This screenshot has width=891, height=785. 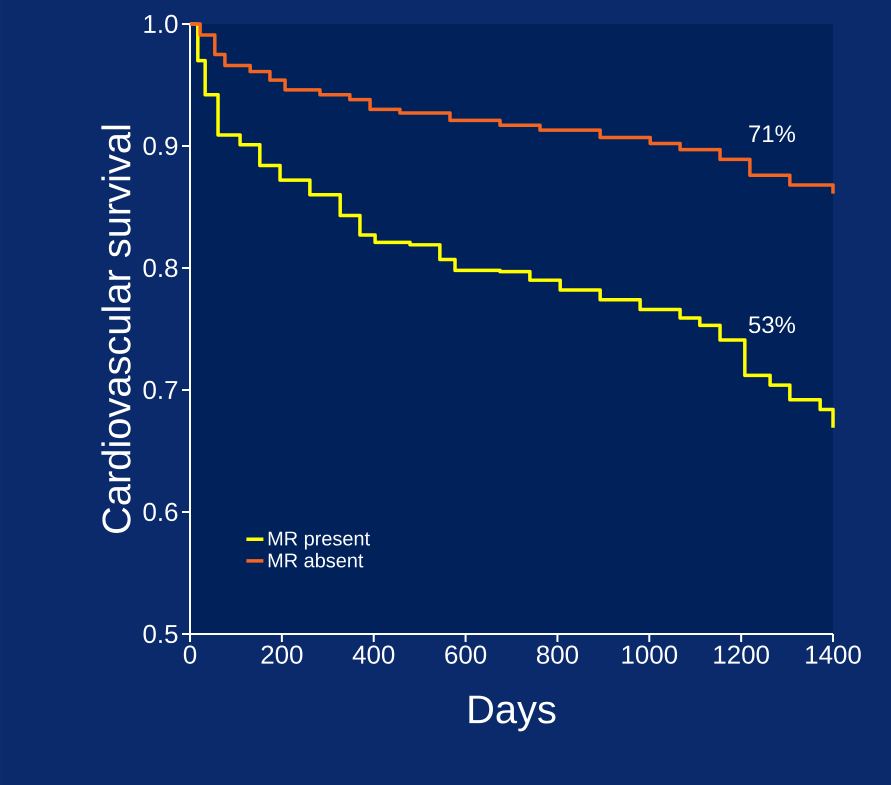 I want to click on x-axis-title: Days, so click(x=512, y=714).